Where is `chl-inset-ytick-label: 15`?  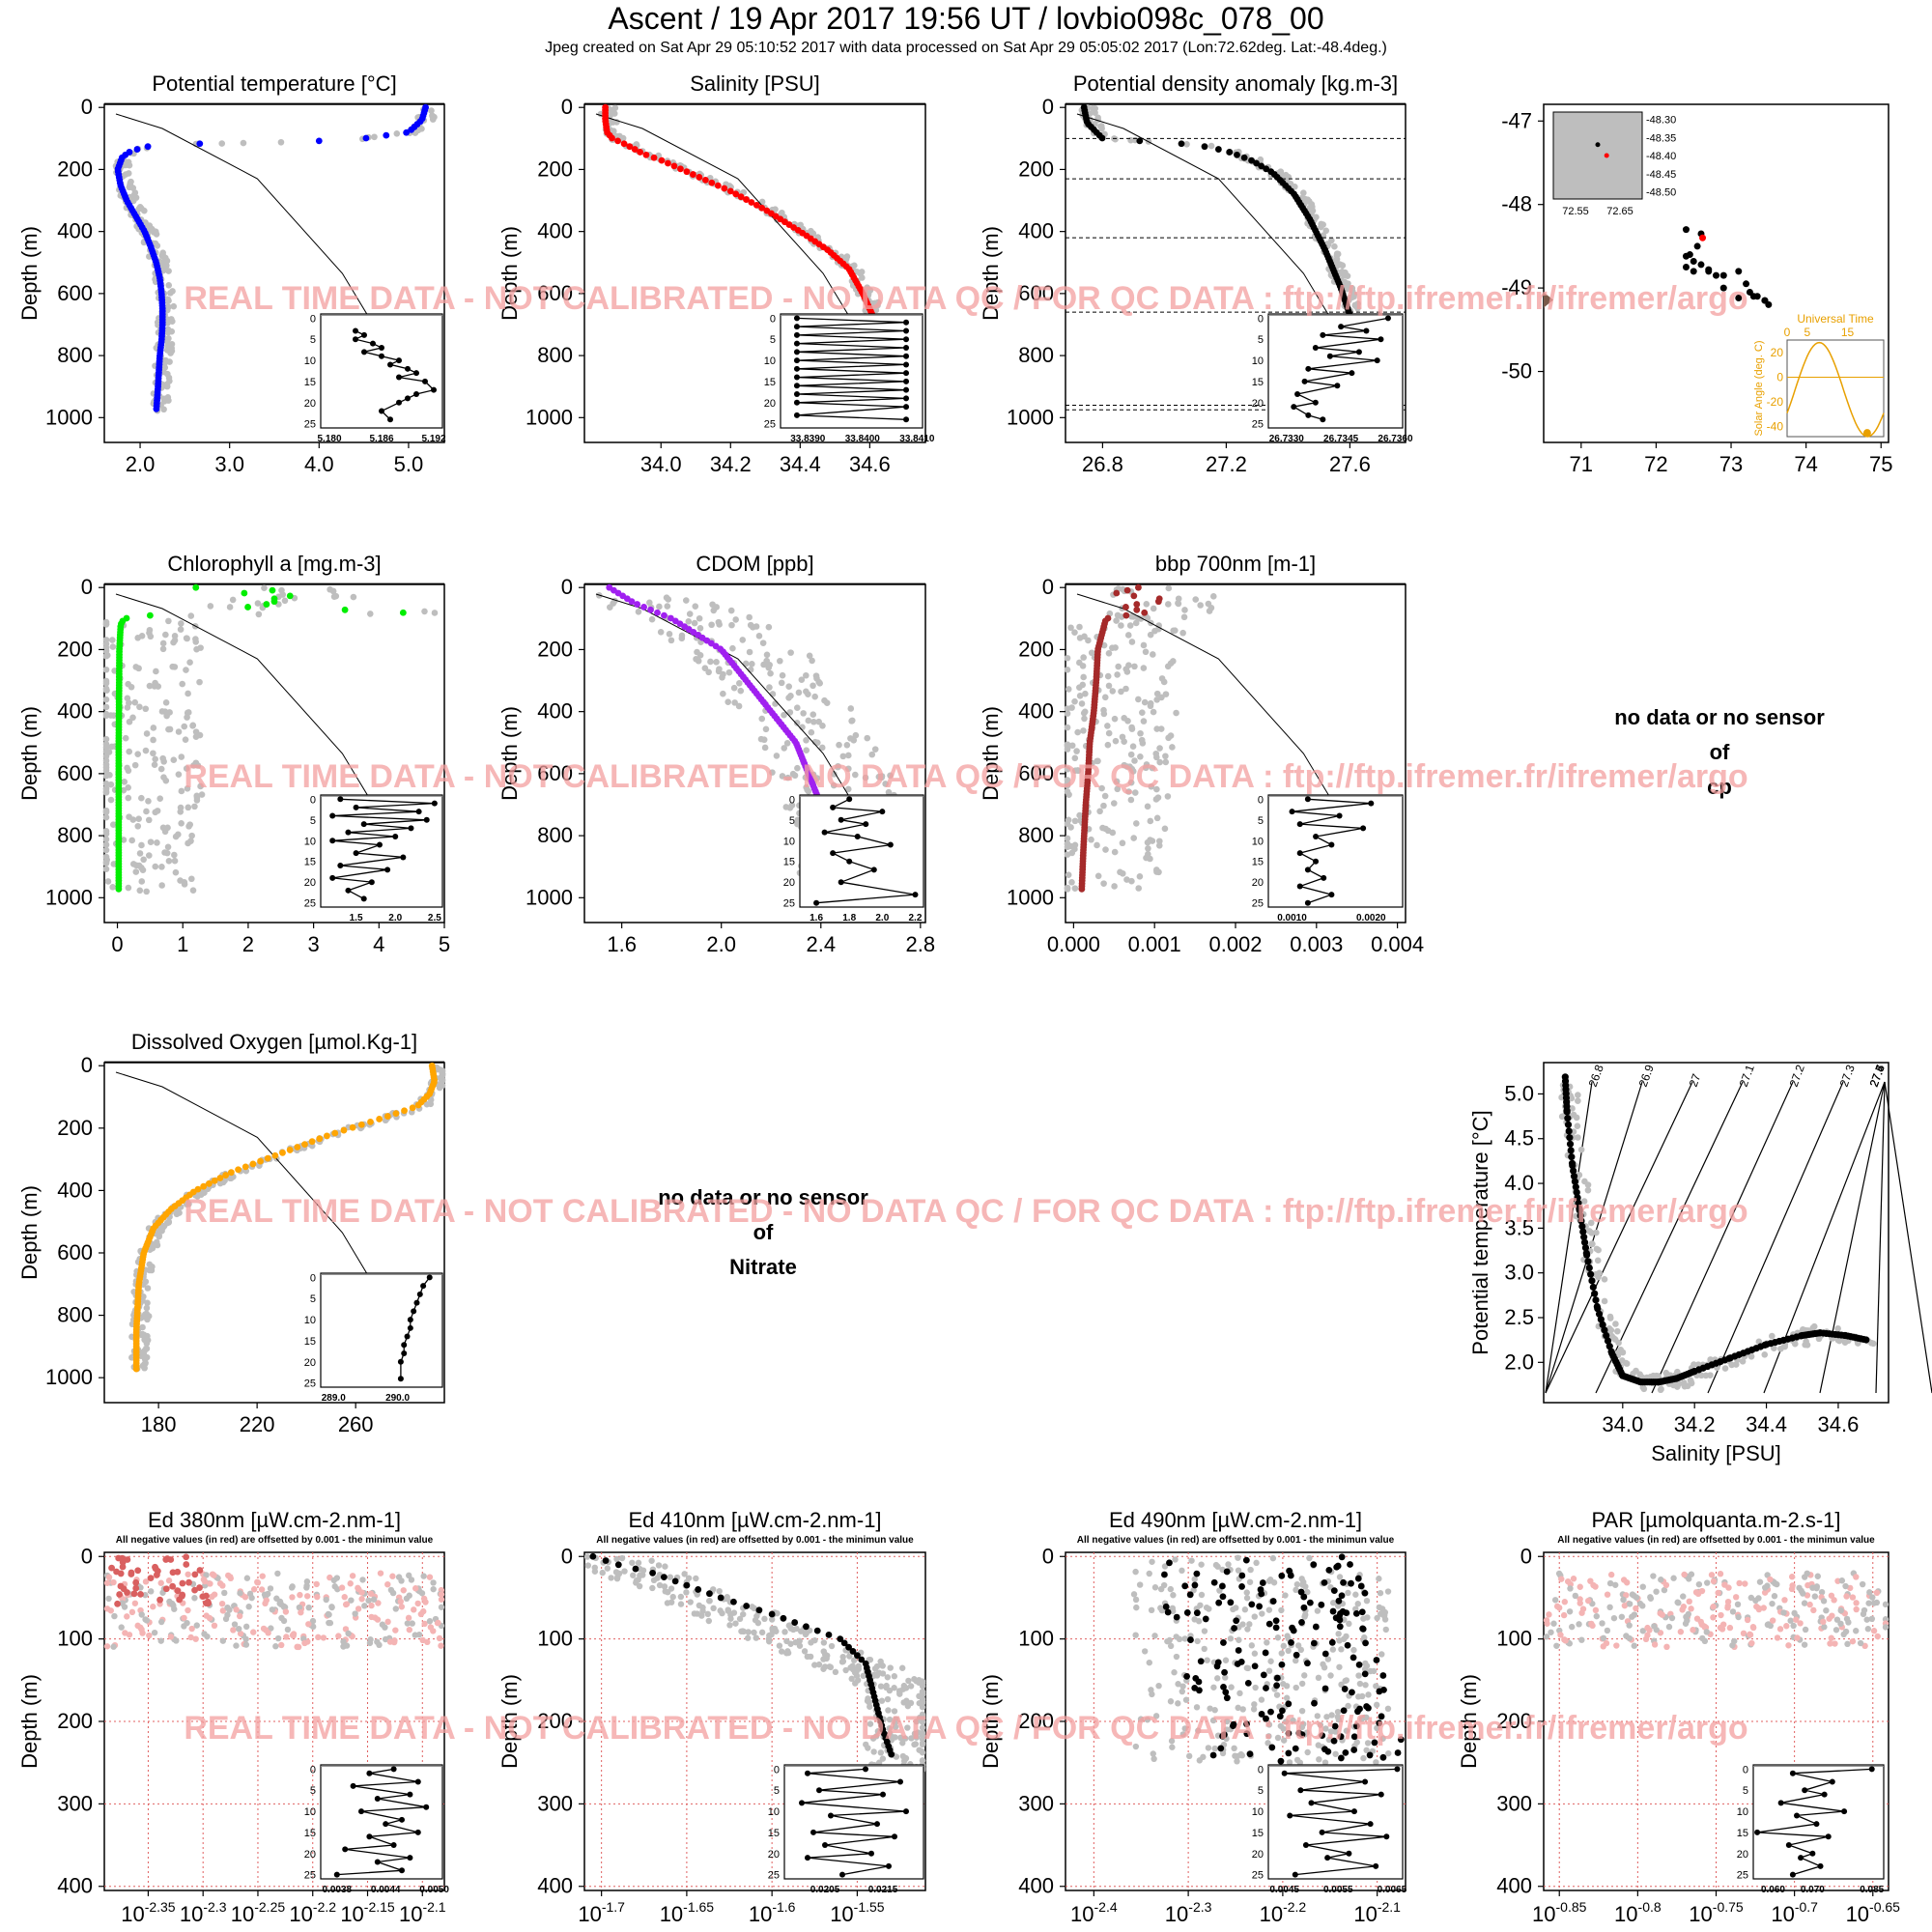 chl-inset-ytick-label: 15 is located at coordinates (310, 862).